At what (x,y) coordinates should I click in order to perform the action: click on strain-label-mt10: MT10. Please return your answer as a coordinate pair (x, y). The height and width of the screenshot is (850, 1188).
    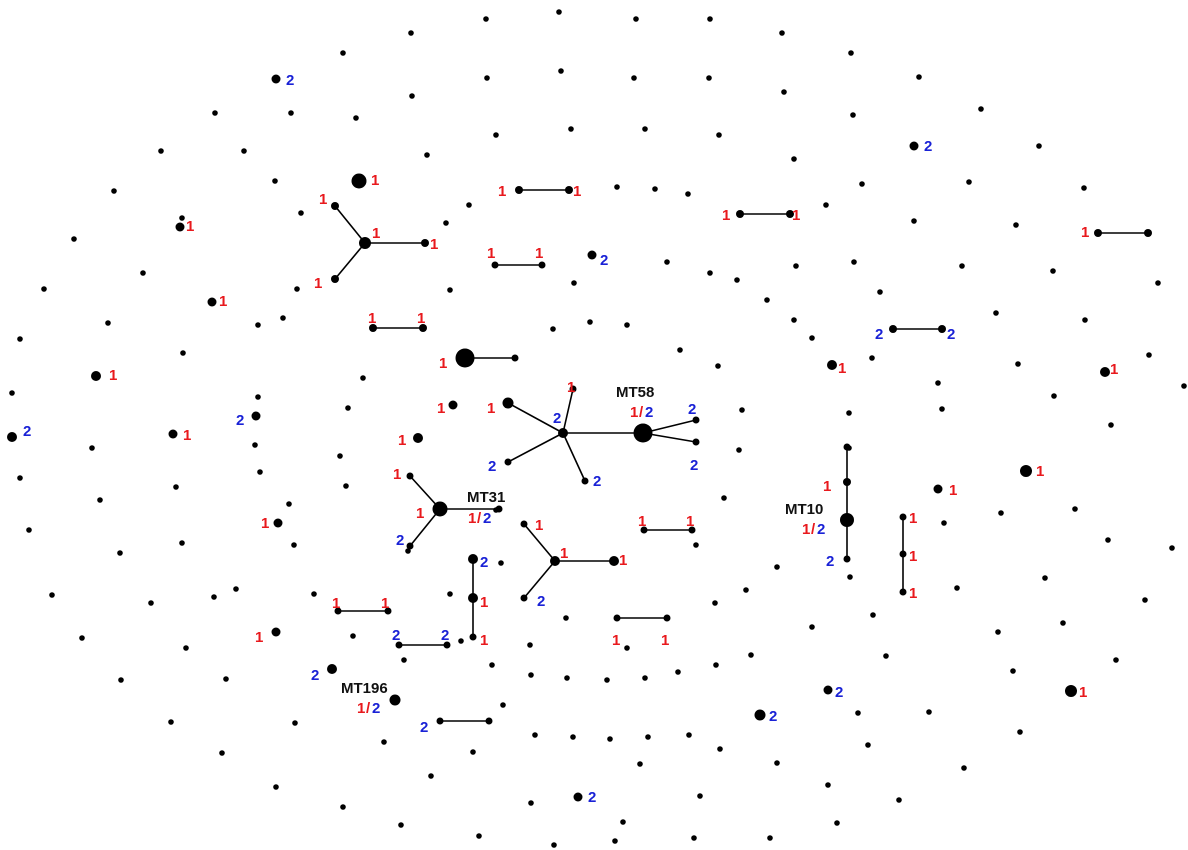
    Looking at the image, I should click on (804, 509).